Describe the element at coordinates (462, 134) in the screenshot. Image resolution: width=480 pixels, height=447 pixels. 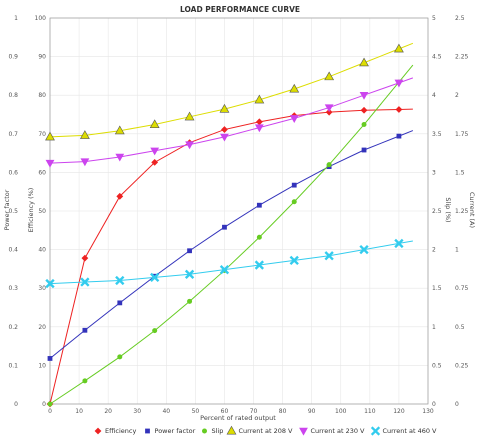
I see `current-tick-label: 1.75` at that location.